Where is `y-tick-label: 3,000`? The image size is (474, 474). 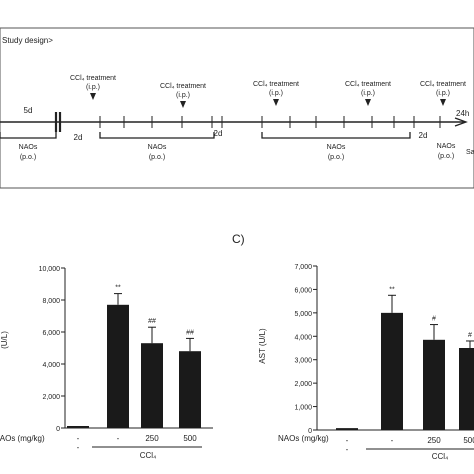 y-tick-label: 3,000 is located at coordinates (303, 361).